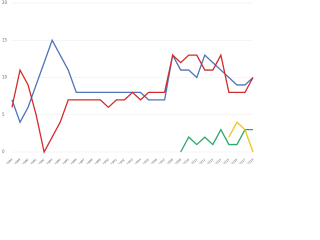 The width and height of the screenshot is (320, 240). Describe the element at coordinates (41, 161) in the screenshot. I see `x-tick-label: 1992` at that location.